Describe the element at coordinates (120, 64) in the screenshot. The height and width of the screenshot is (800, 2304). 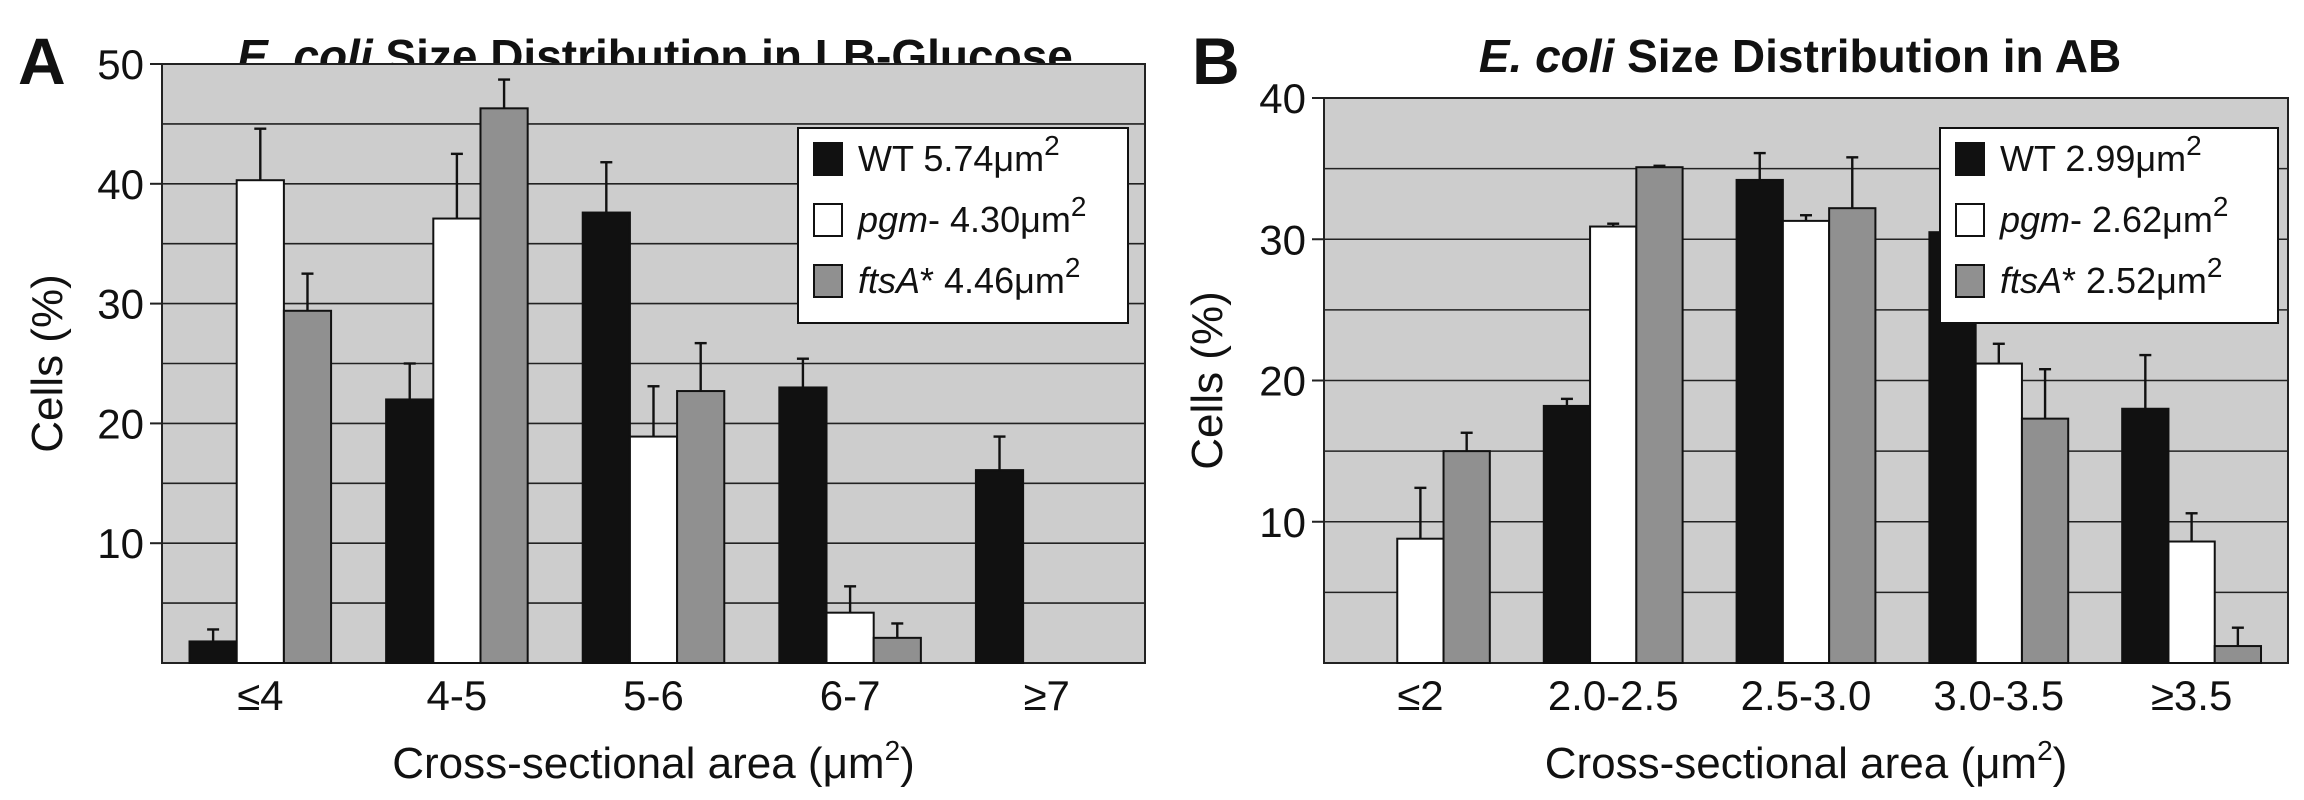
I see `y-tick-label: 50` at that location.